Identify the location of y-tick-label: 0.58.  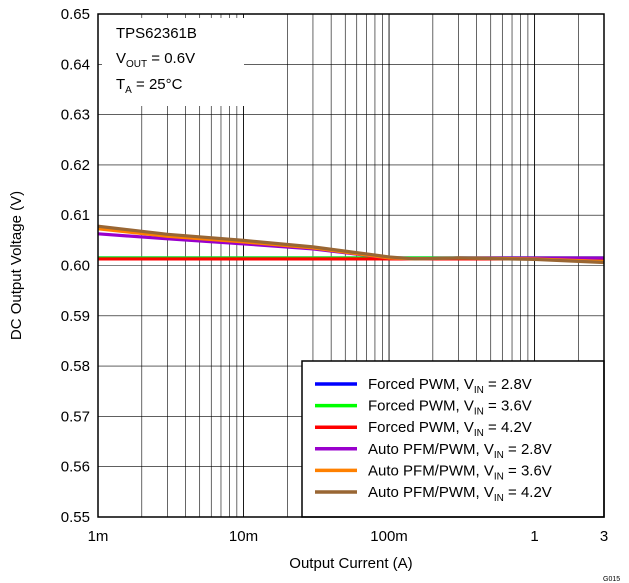
(75, 366).